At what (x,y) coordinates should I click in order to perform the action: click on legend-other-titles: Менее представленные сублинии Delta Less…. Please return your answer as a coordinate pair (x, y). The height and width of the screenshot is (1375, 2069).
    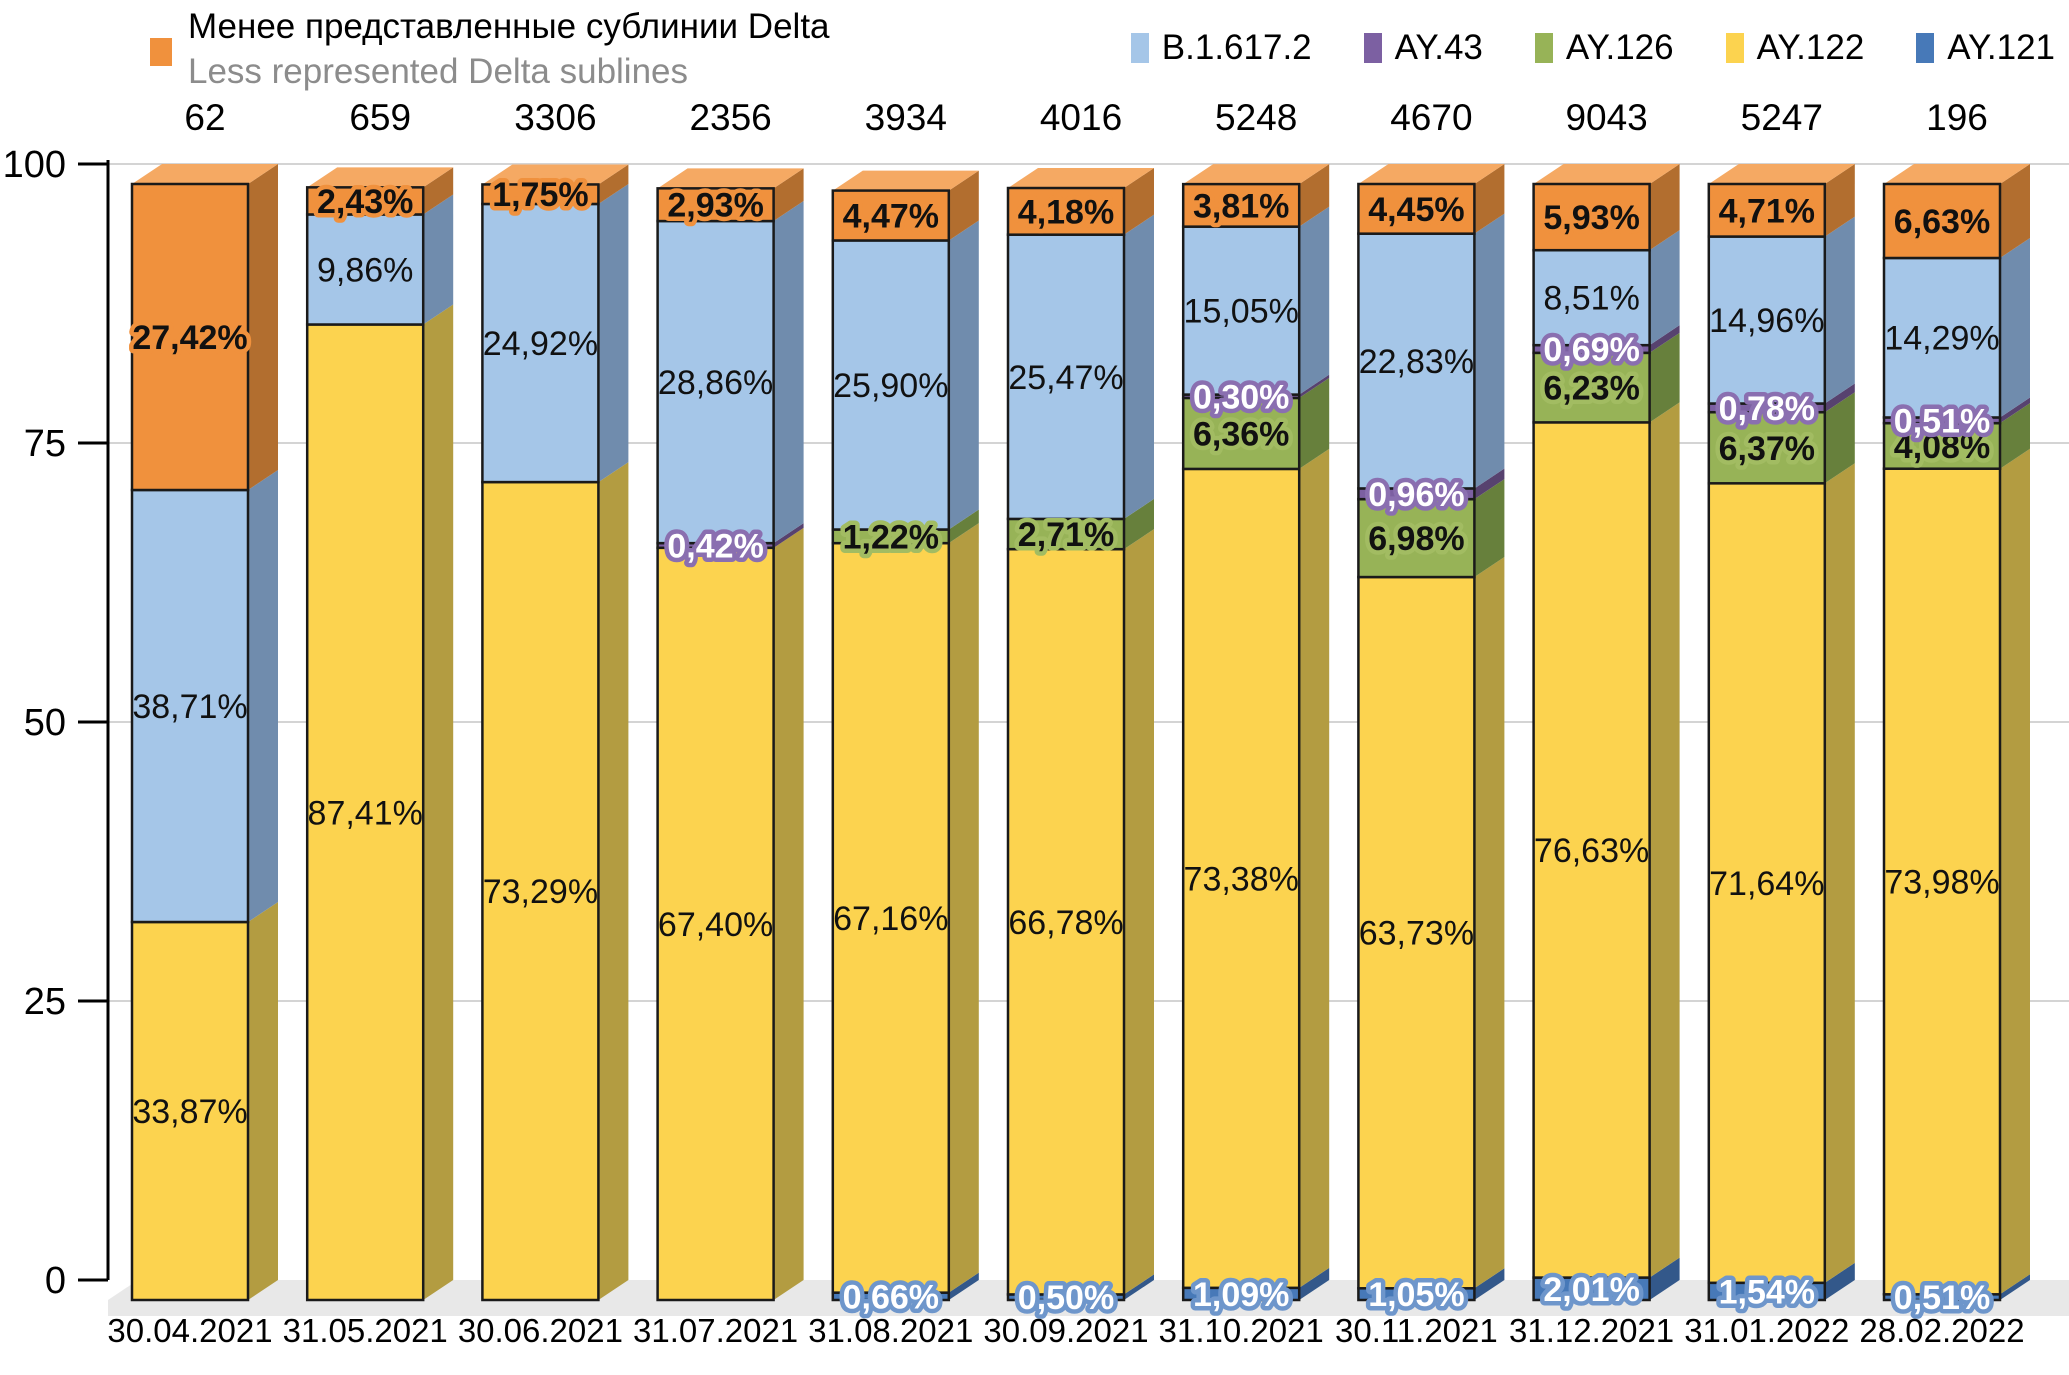
    Looking at the image, I should click on (509, 49).